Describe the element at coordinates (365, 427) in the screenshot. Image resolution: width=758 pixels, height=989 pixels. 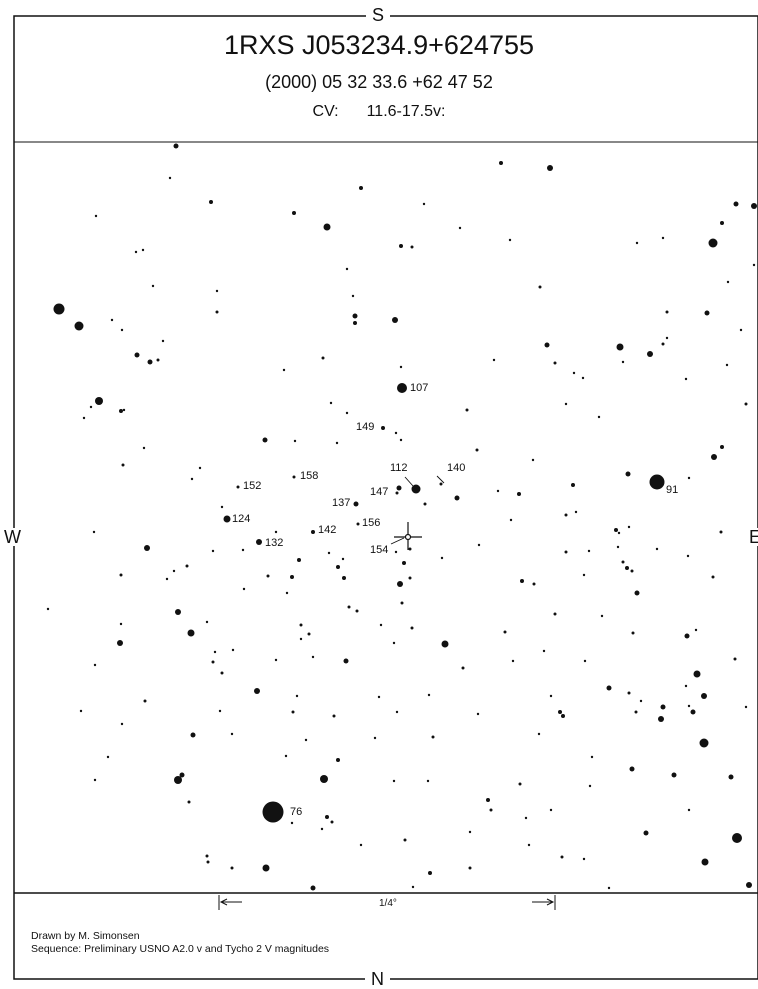
I see `mag-label-149: 149` at that location.